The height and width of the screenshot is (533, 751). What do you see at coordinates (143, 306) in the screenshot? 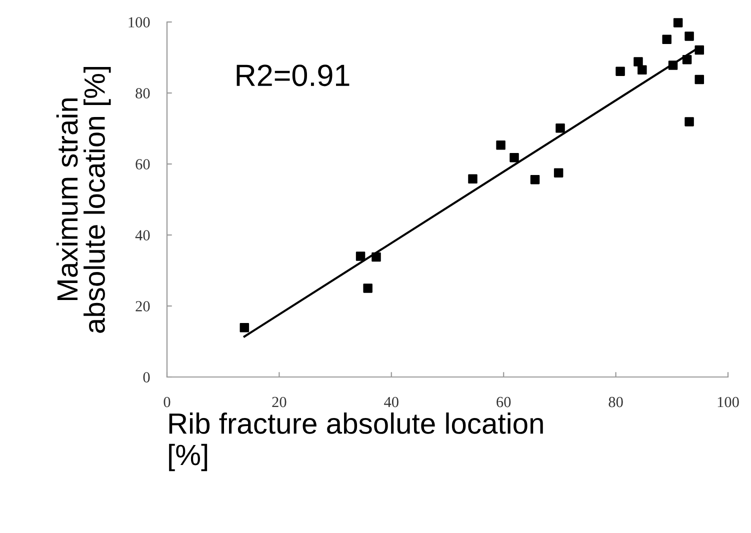
I see `y-tick-label: 20` at bounding box center [143, 306].